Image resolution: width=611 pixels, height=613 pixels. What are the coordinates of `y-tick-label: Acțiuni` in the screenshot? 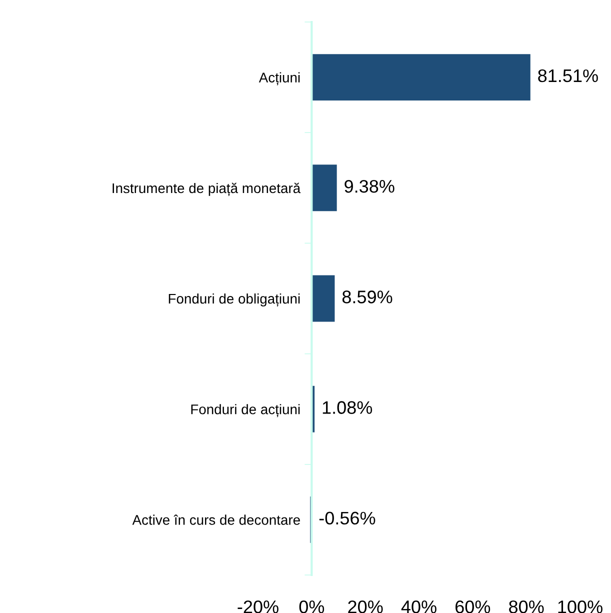 It's located at (279, 79).